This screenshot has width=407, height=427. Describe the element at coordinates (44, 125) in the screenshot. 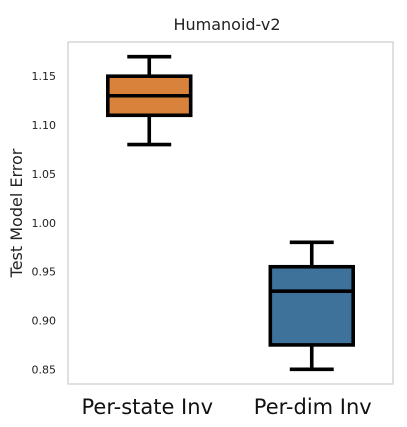

I see `y-tick-label: 1.10` at that location.